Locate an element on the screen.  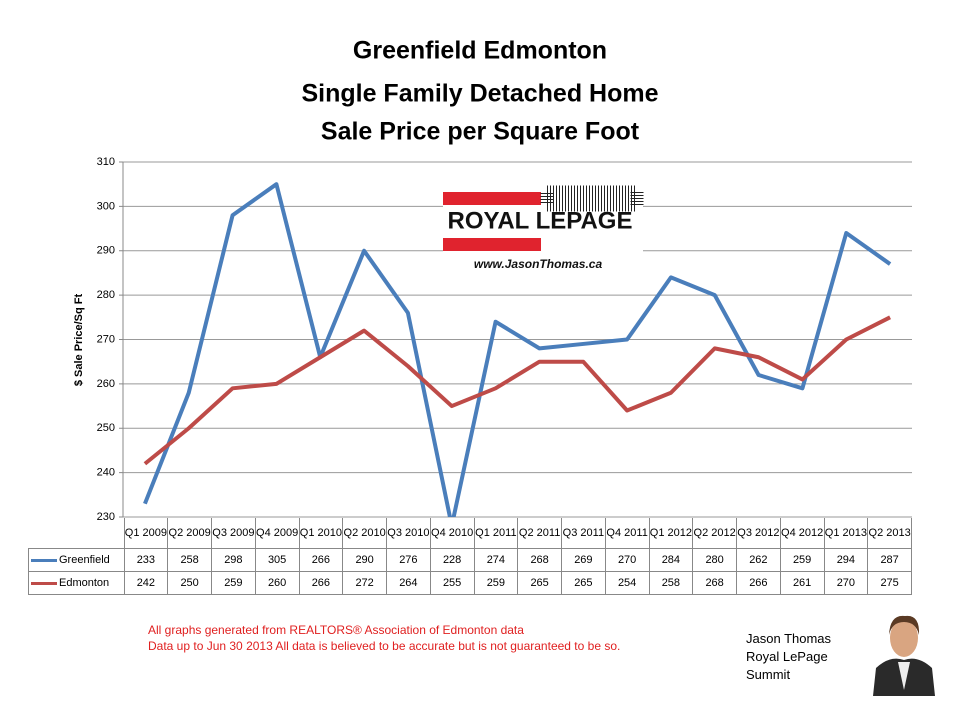
chart-title: Sale Price per Square Foot is located at coordinates (480, 132).